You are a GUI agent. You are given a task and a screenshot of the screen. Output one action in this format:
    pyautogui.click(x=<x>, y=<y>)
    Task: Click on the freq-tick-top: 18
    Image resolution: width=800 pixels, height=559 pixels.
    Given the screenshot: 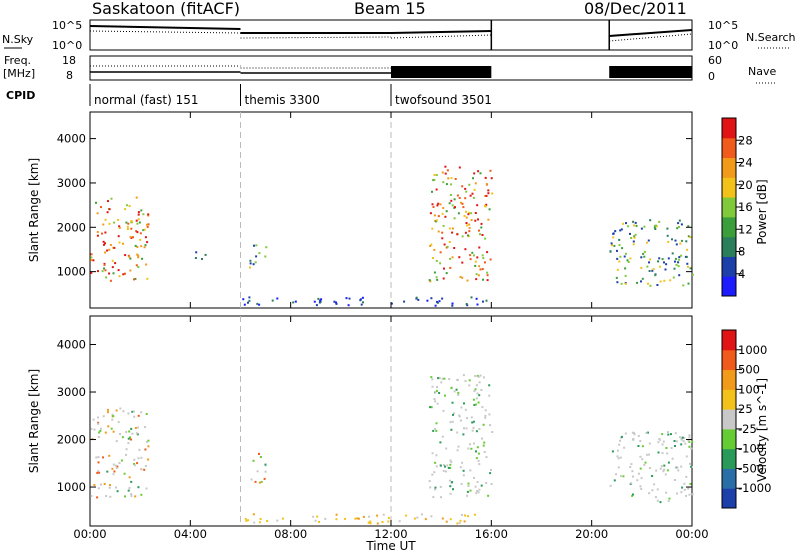 What is the action you would take?
    pyautogui.click(x=69, y=60)
    